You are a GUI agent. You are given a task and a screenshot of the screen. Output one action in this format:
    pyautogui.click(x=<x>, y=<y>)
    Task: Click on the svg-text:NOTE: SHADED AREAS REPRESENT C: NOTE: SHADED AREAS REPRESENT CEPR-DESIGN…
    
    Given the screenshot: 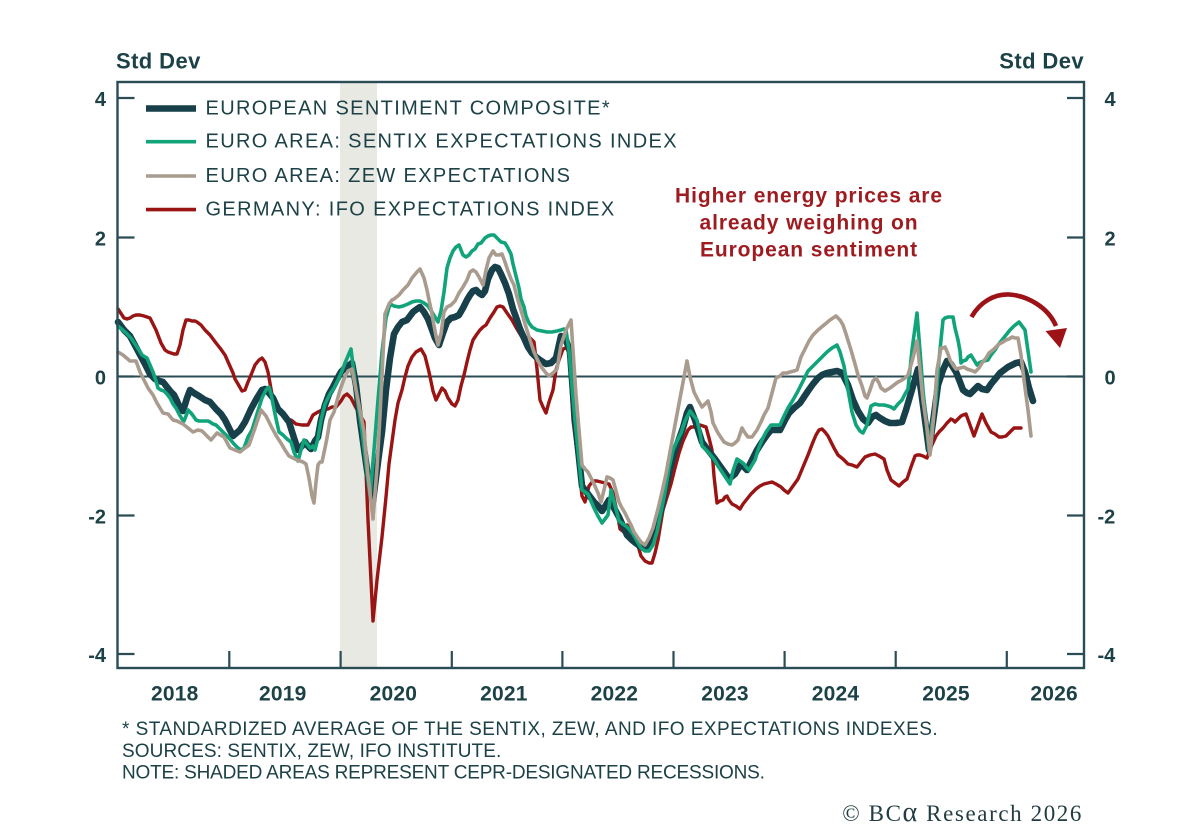 What is the action you would take?
    pyautogui.click(x=443, y=773)
    